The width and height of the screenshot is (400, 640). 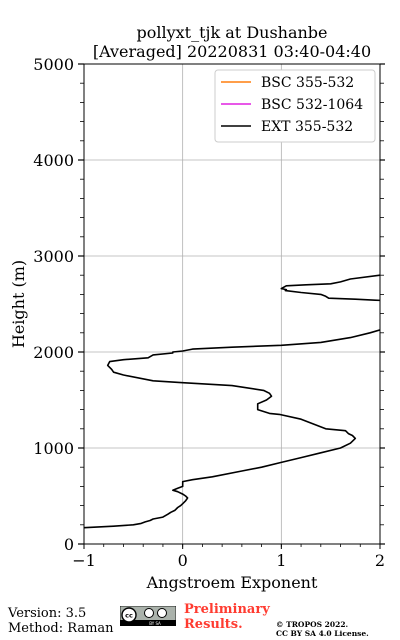 I want to click on y-tick-label: 0, so click(x=69, y=544).